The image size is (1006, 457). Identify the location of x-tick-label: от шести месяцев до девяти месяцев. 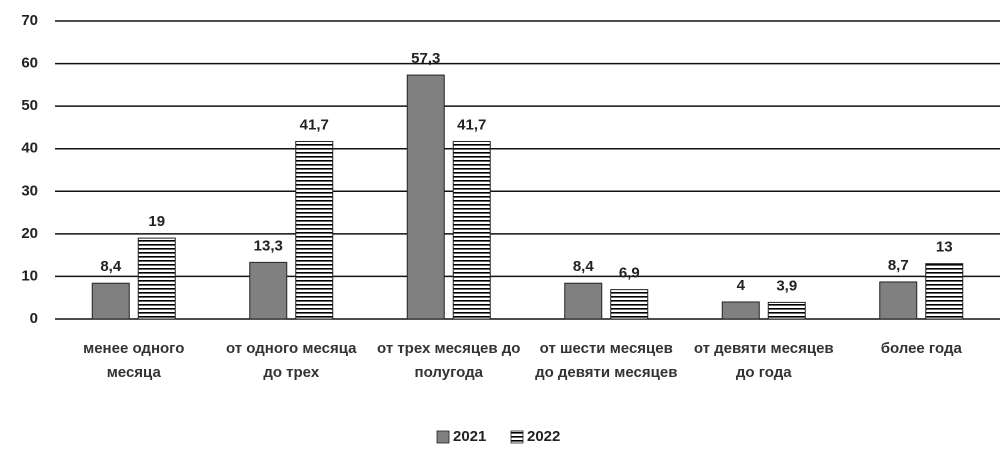
(606, 360).